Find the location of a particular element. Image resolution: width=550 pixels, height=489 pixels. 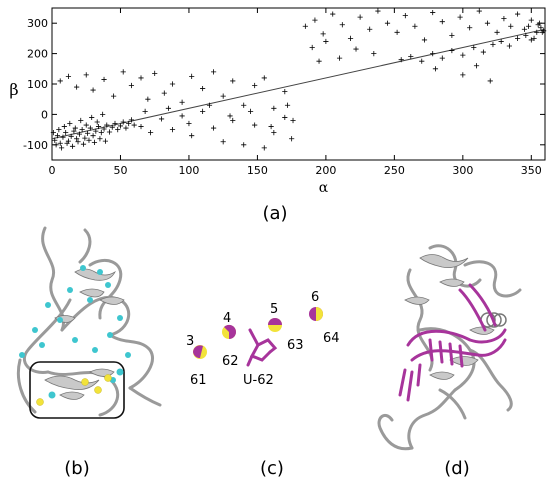

label-4: 4 is located at coordinates (227, 318).